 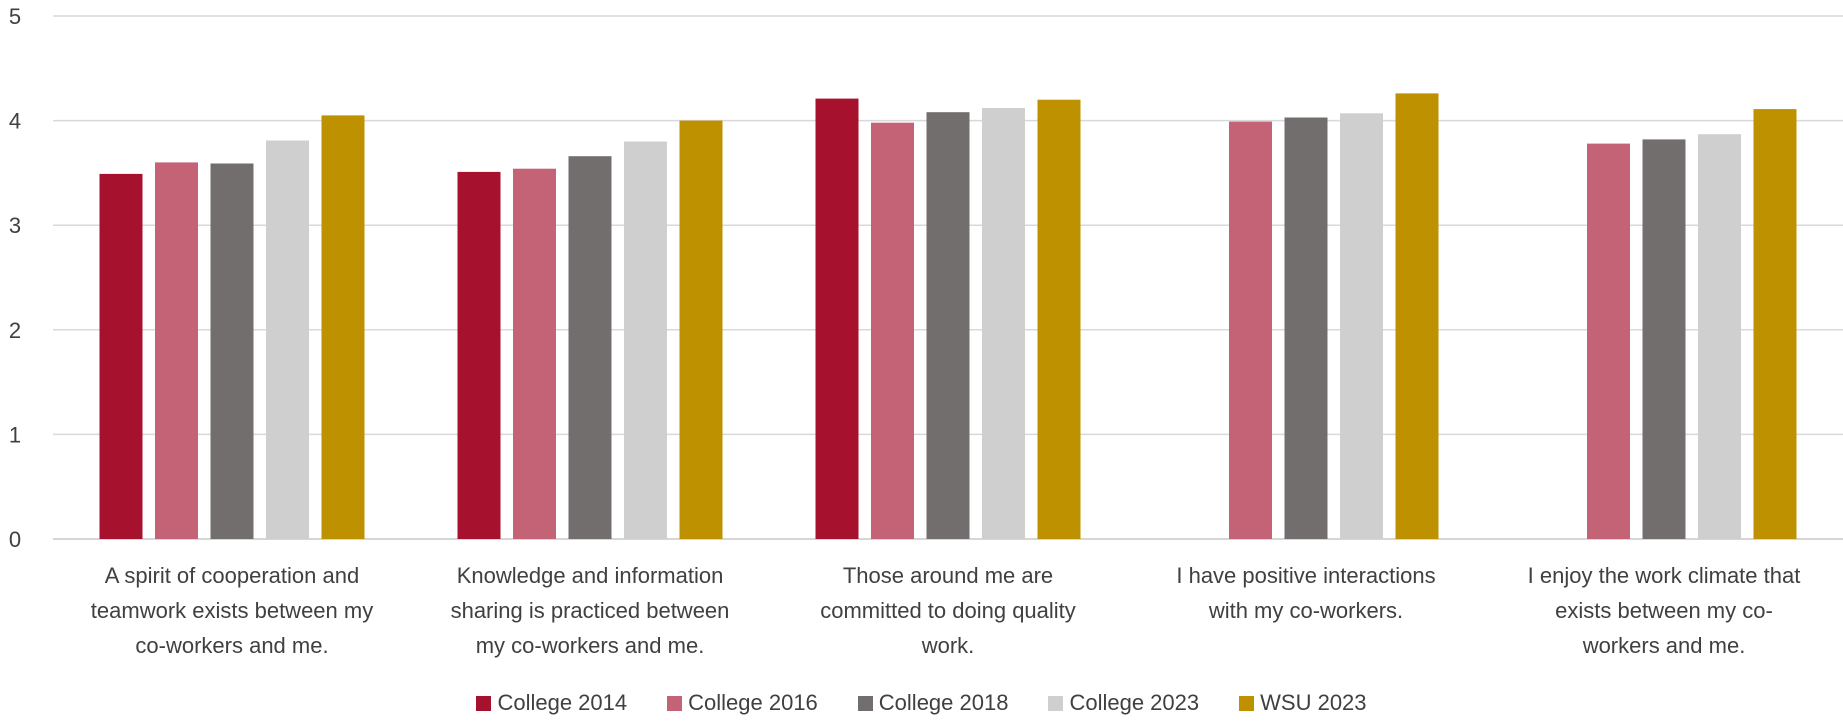 I want to click on y-tick-label: 5, so click(x=15, y=16).